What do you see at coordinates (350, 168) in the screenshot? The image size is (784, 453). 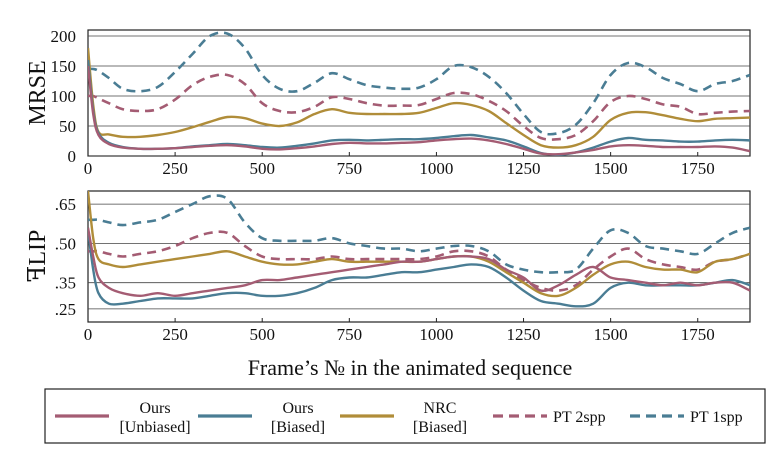 I see `mrse-x-tick-label: 750` at bounding box center [350, 168].